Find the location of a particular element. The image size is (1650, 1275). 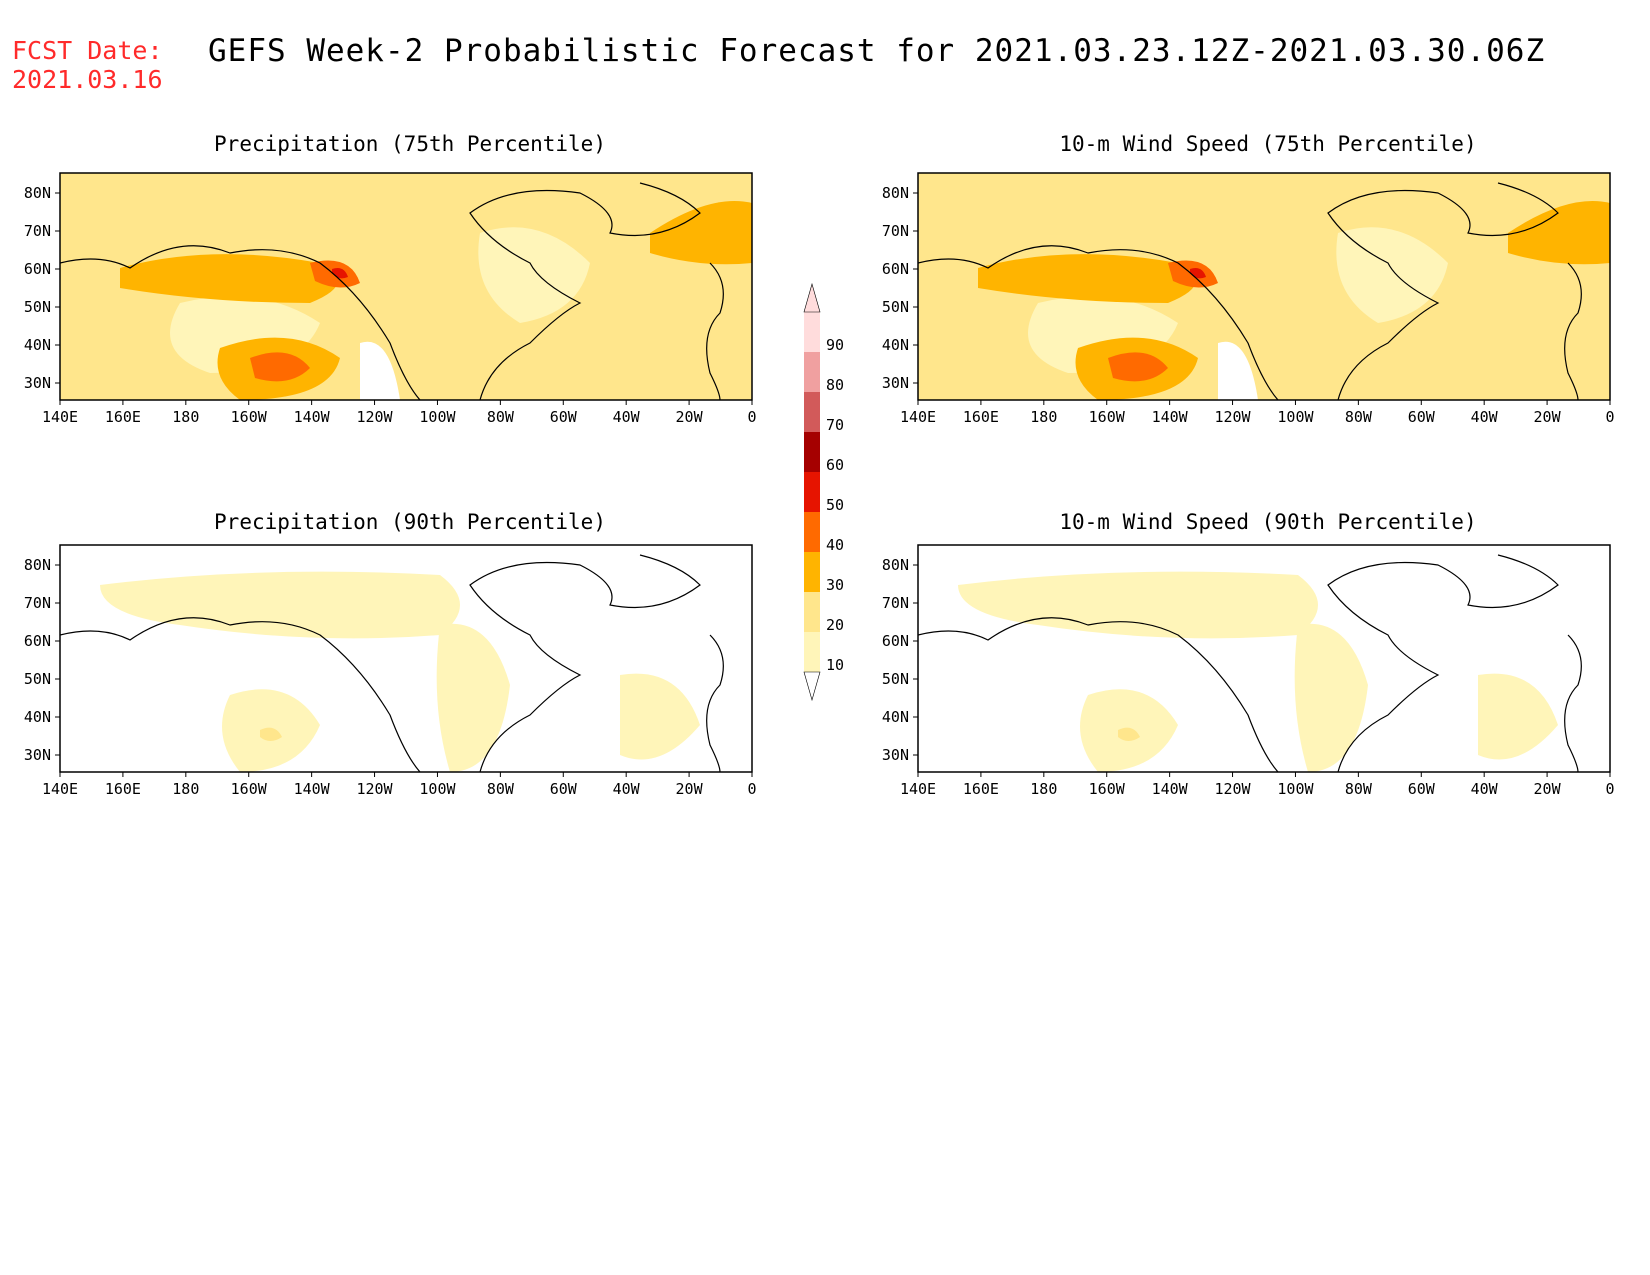

colorbar: 10 20 30 40 50 60 70 80 90 is located at coordinates (823, 492).